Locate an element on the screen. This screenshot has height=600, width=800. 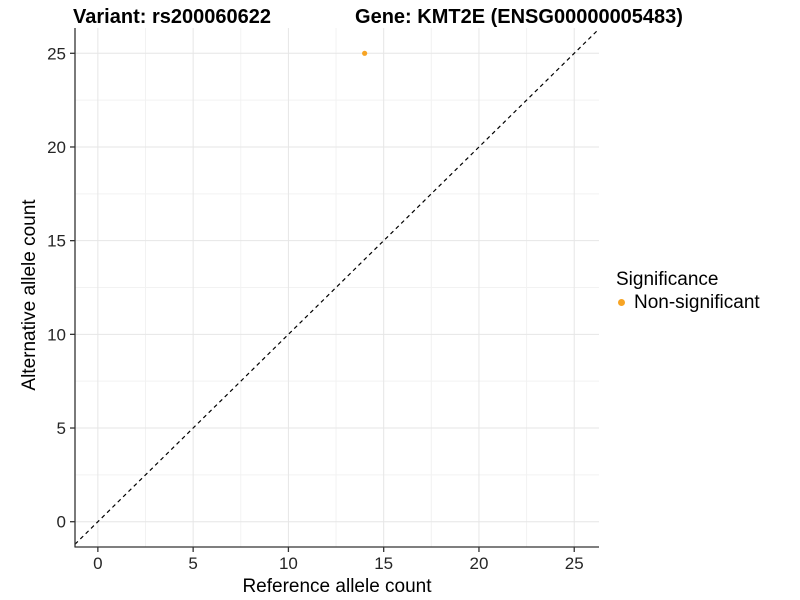
x-tick-label: 25 is located at coordinates (574, 563).